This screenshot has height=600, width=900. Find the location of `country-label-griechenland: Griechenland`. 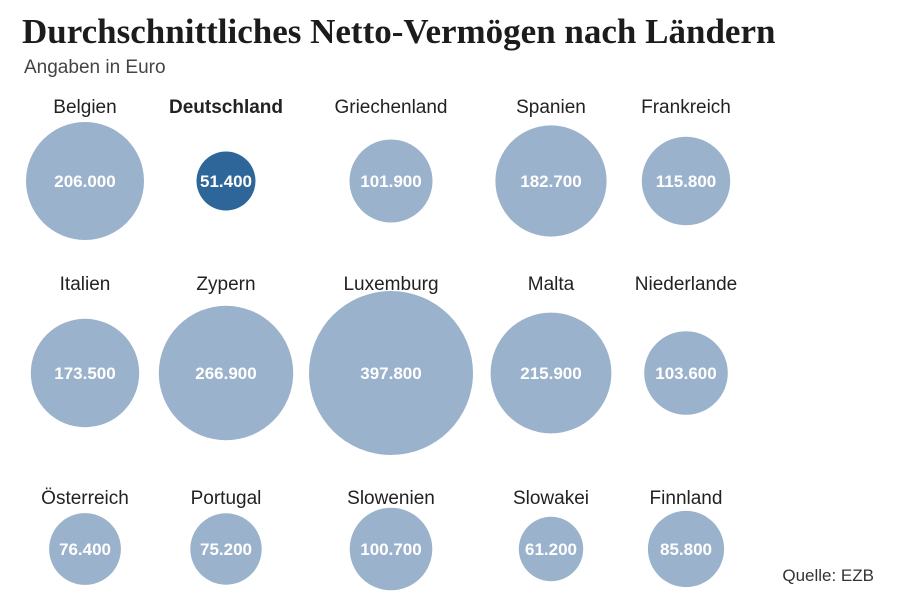

country-label-griechenland: Griechenland is located at coordinates (390, 107).